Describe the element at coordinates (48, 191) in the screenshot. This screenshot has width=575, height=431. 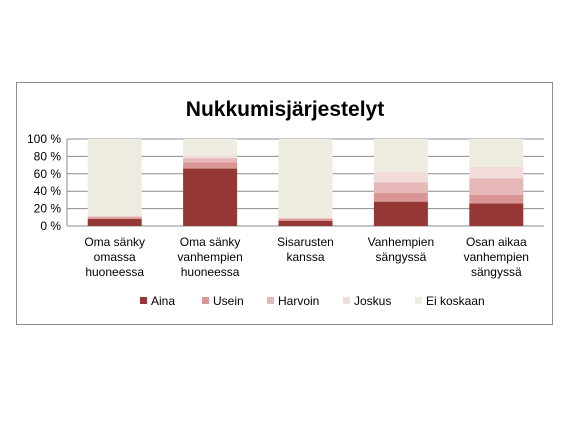
I see `y-tick-label: 40 %` at that location.